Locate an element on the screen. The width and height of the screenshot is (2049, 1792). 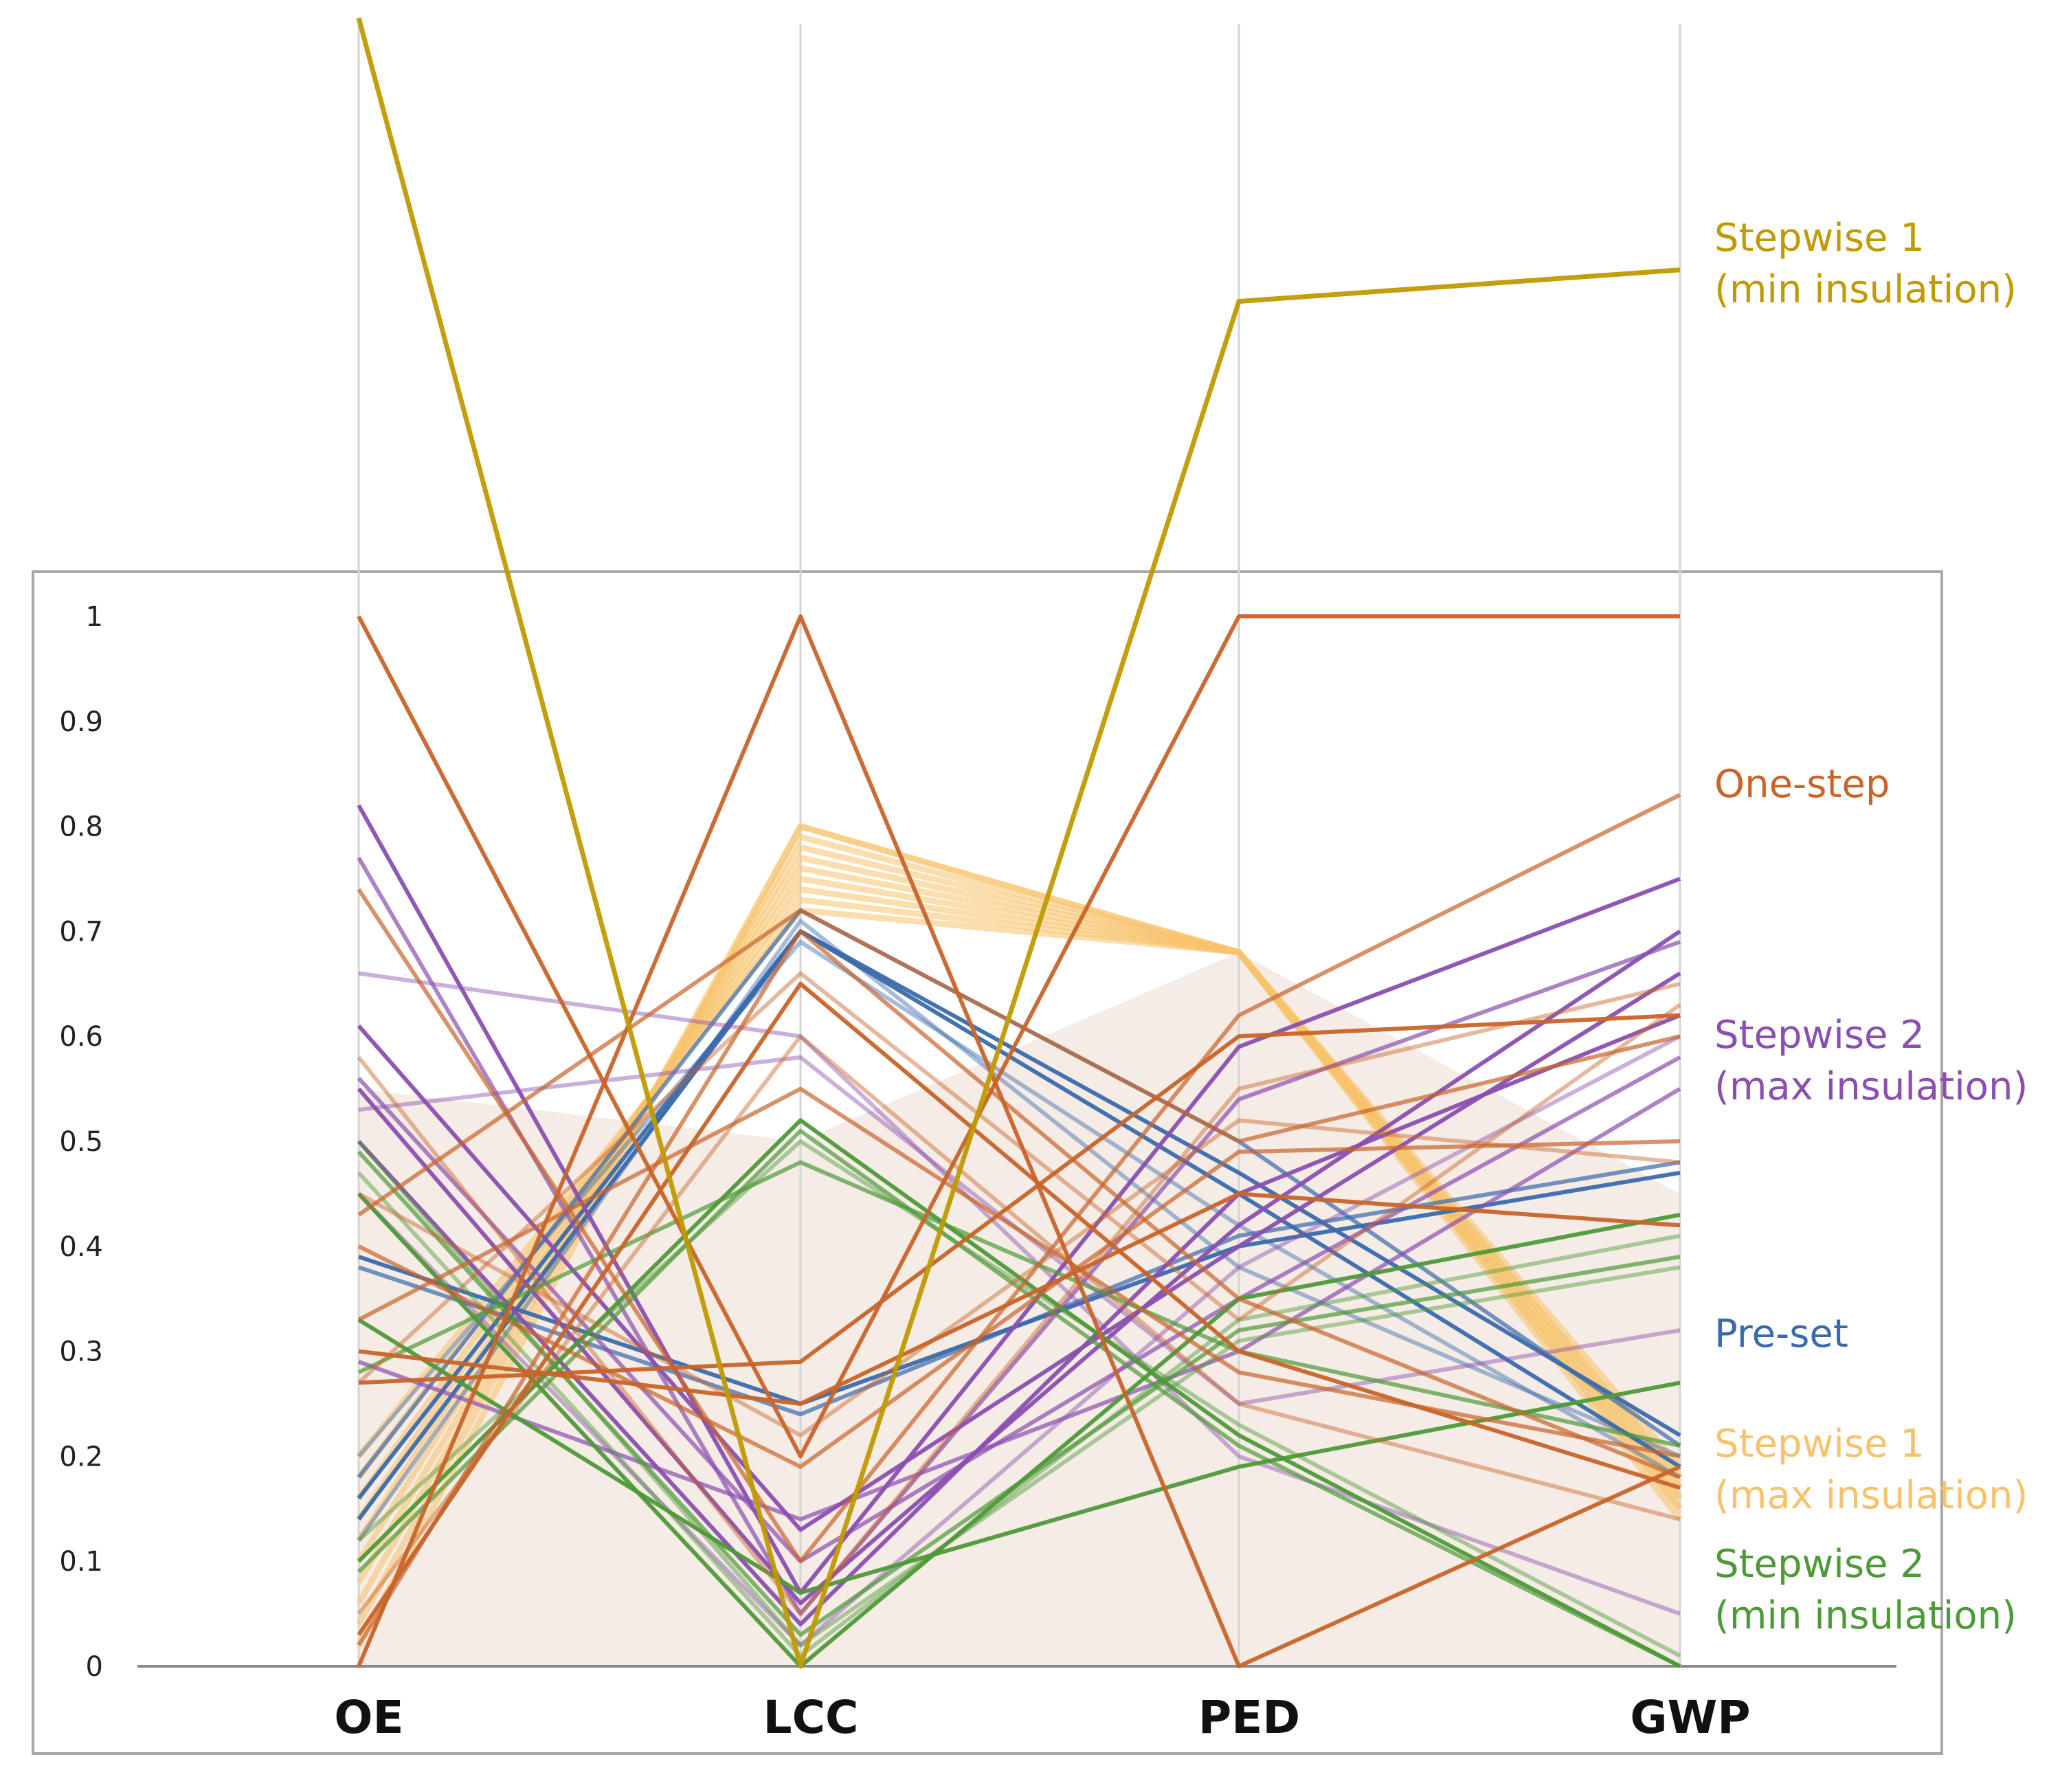
series-label-0-line-0: Stepwise 1 is located at coordinates (1820, 238).